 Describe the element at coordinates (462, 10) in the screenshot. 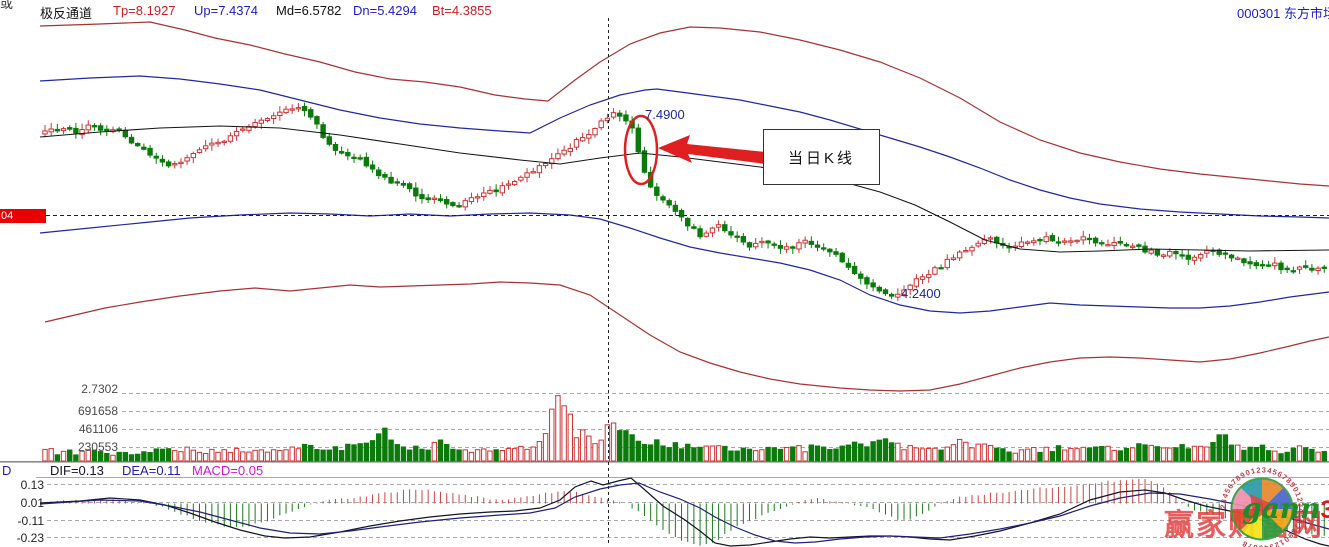

I see `param-bt-label: Bt=4.3855` at that location.